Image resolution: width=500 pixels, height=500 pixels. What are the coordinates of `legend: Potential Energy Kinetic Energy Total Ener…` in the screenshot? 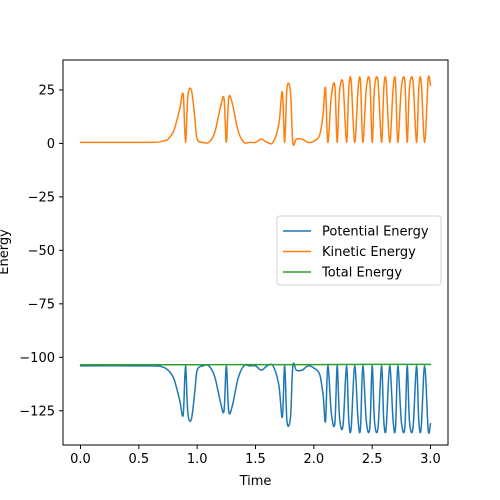 It's located at (359, 250).